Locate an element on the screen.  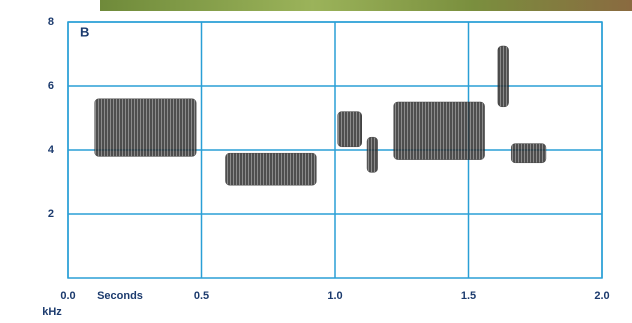
x-tick-label: 0.5 is located at coordinates (201, 296).